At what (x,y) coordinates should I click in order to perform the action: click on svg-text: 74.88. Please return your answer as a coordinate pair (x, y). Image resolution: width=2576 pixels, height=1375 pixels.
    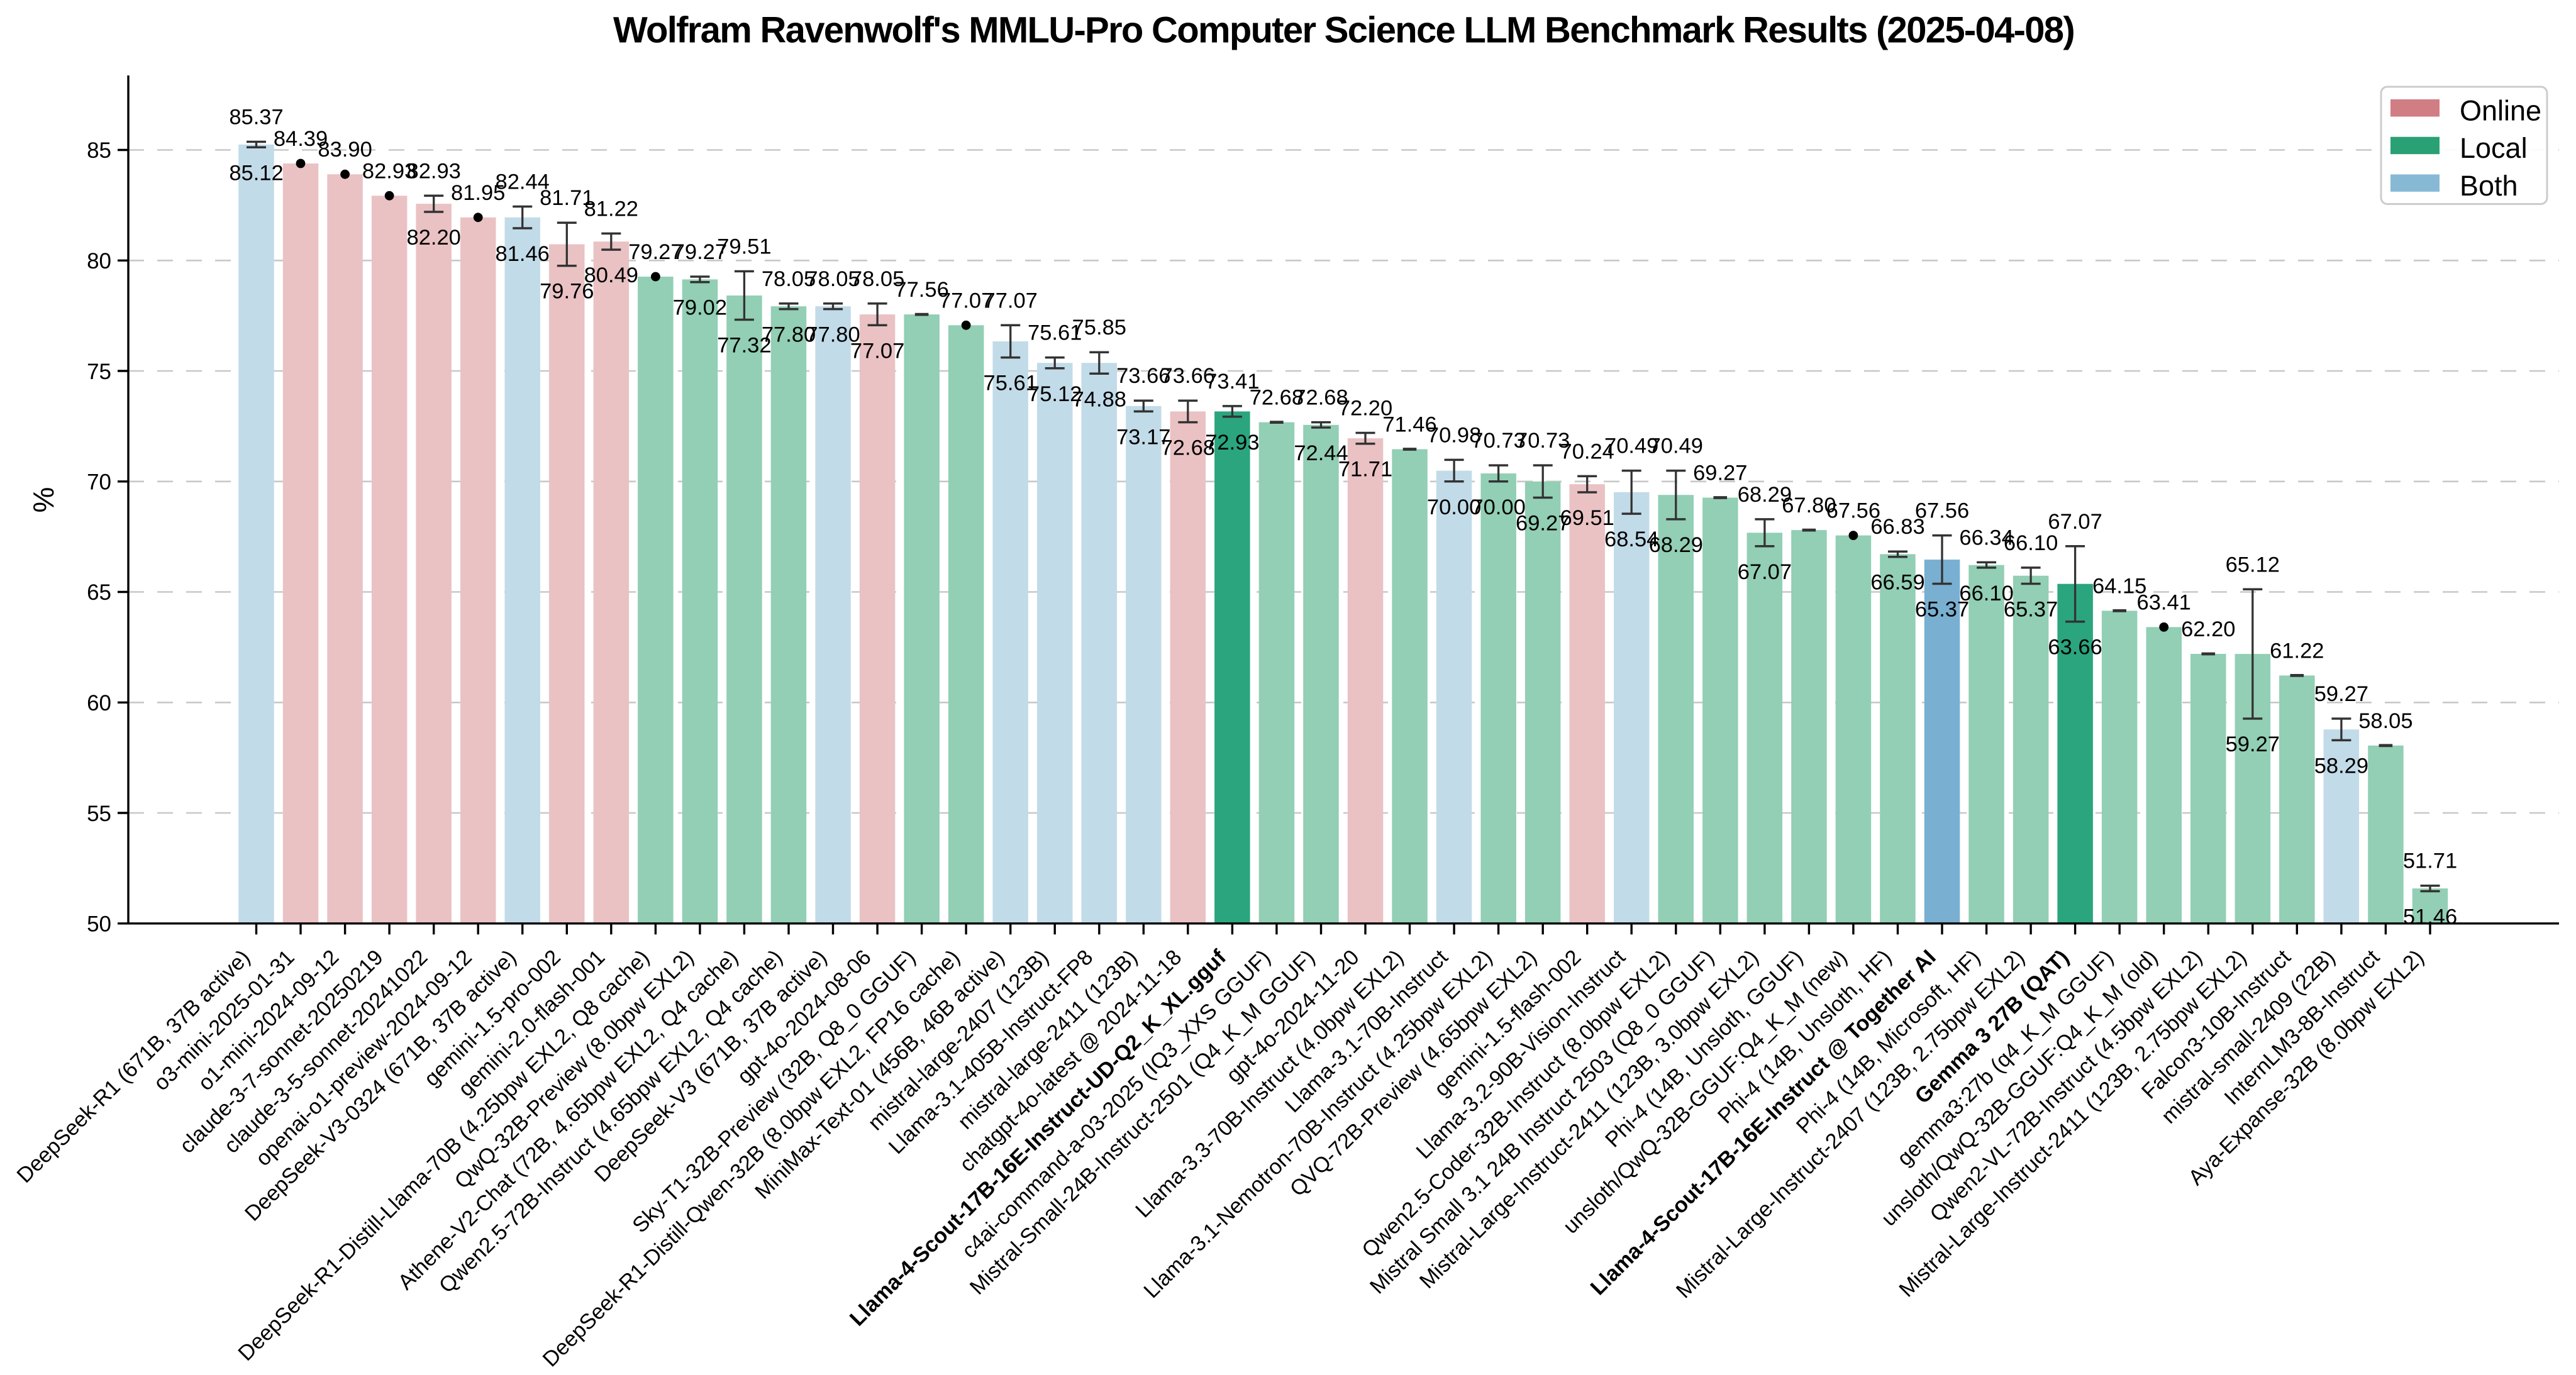
    Looking at the image, I should click on (1099, 399).